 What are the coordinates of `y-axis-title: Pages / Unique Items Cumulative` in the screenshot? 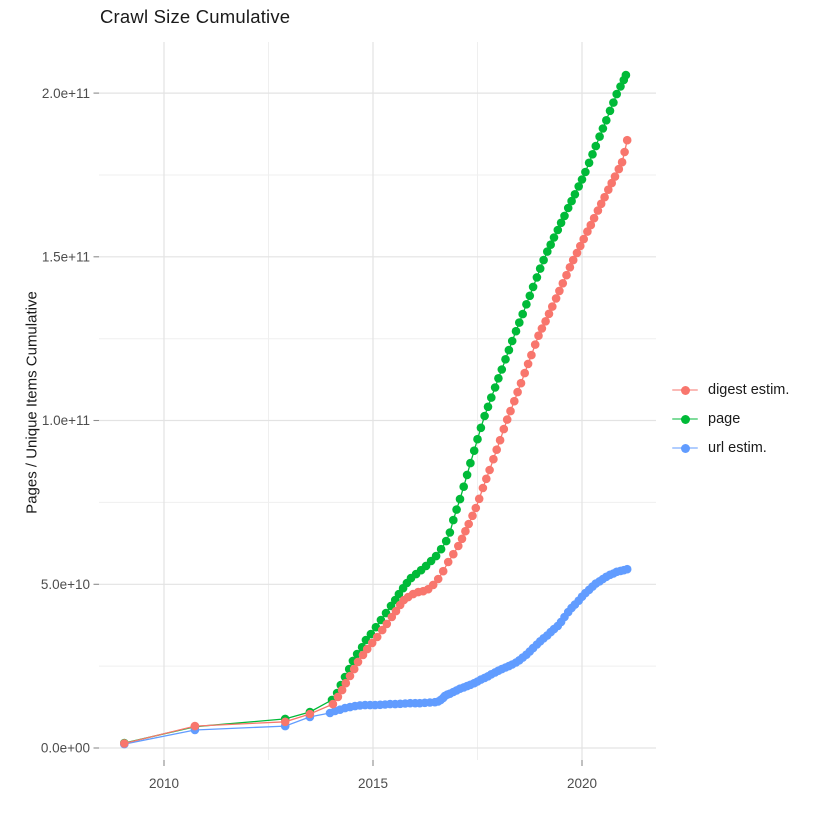 It's located at (32, 402).